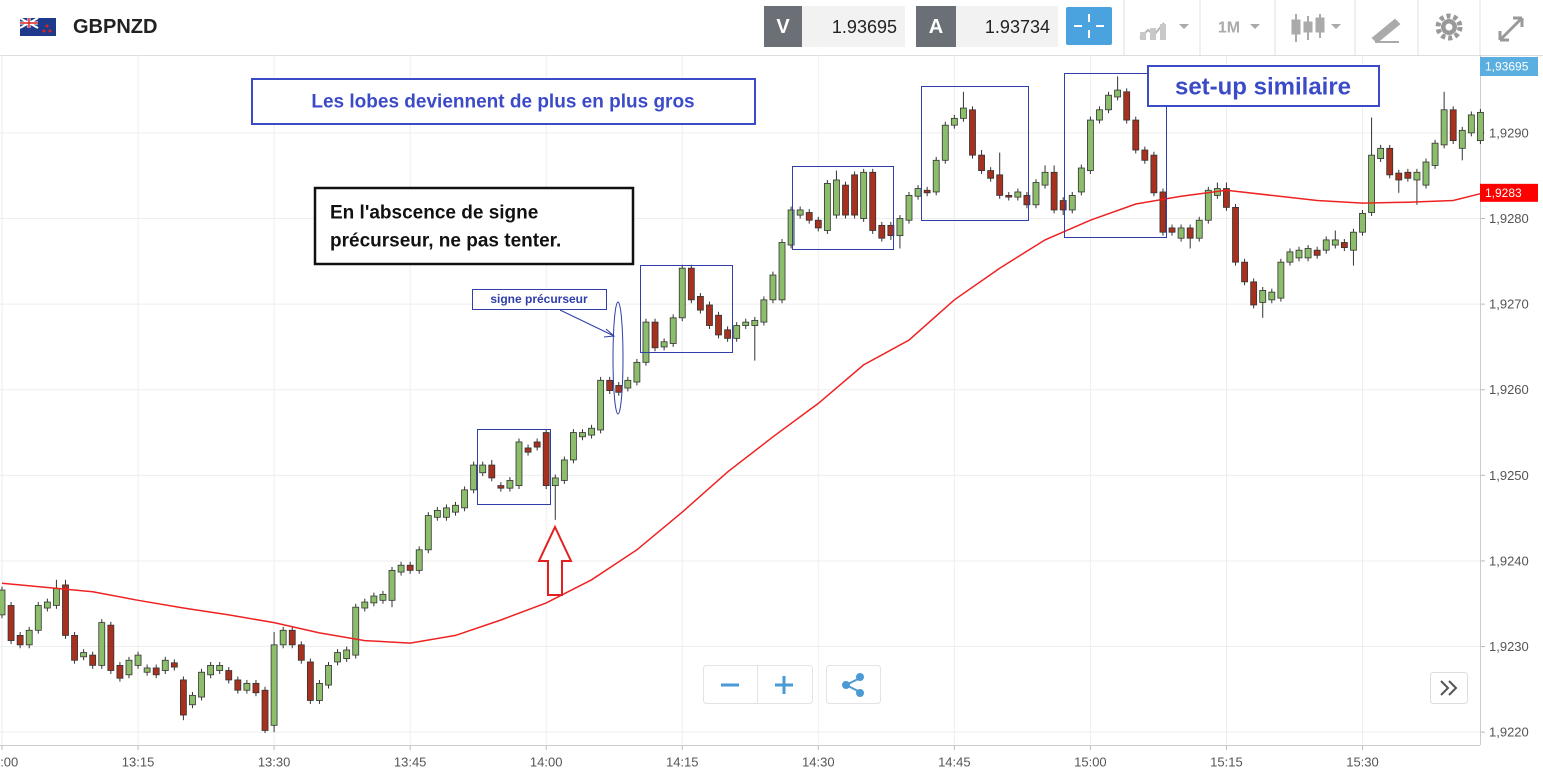 The width and height of the screenshot is (1543, 783). I want to click on x-tick-label: 14:00, so click(546, 762).